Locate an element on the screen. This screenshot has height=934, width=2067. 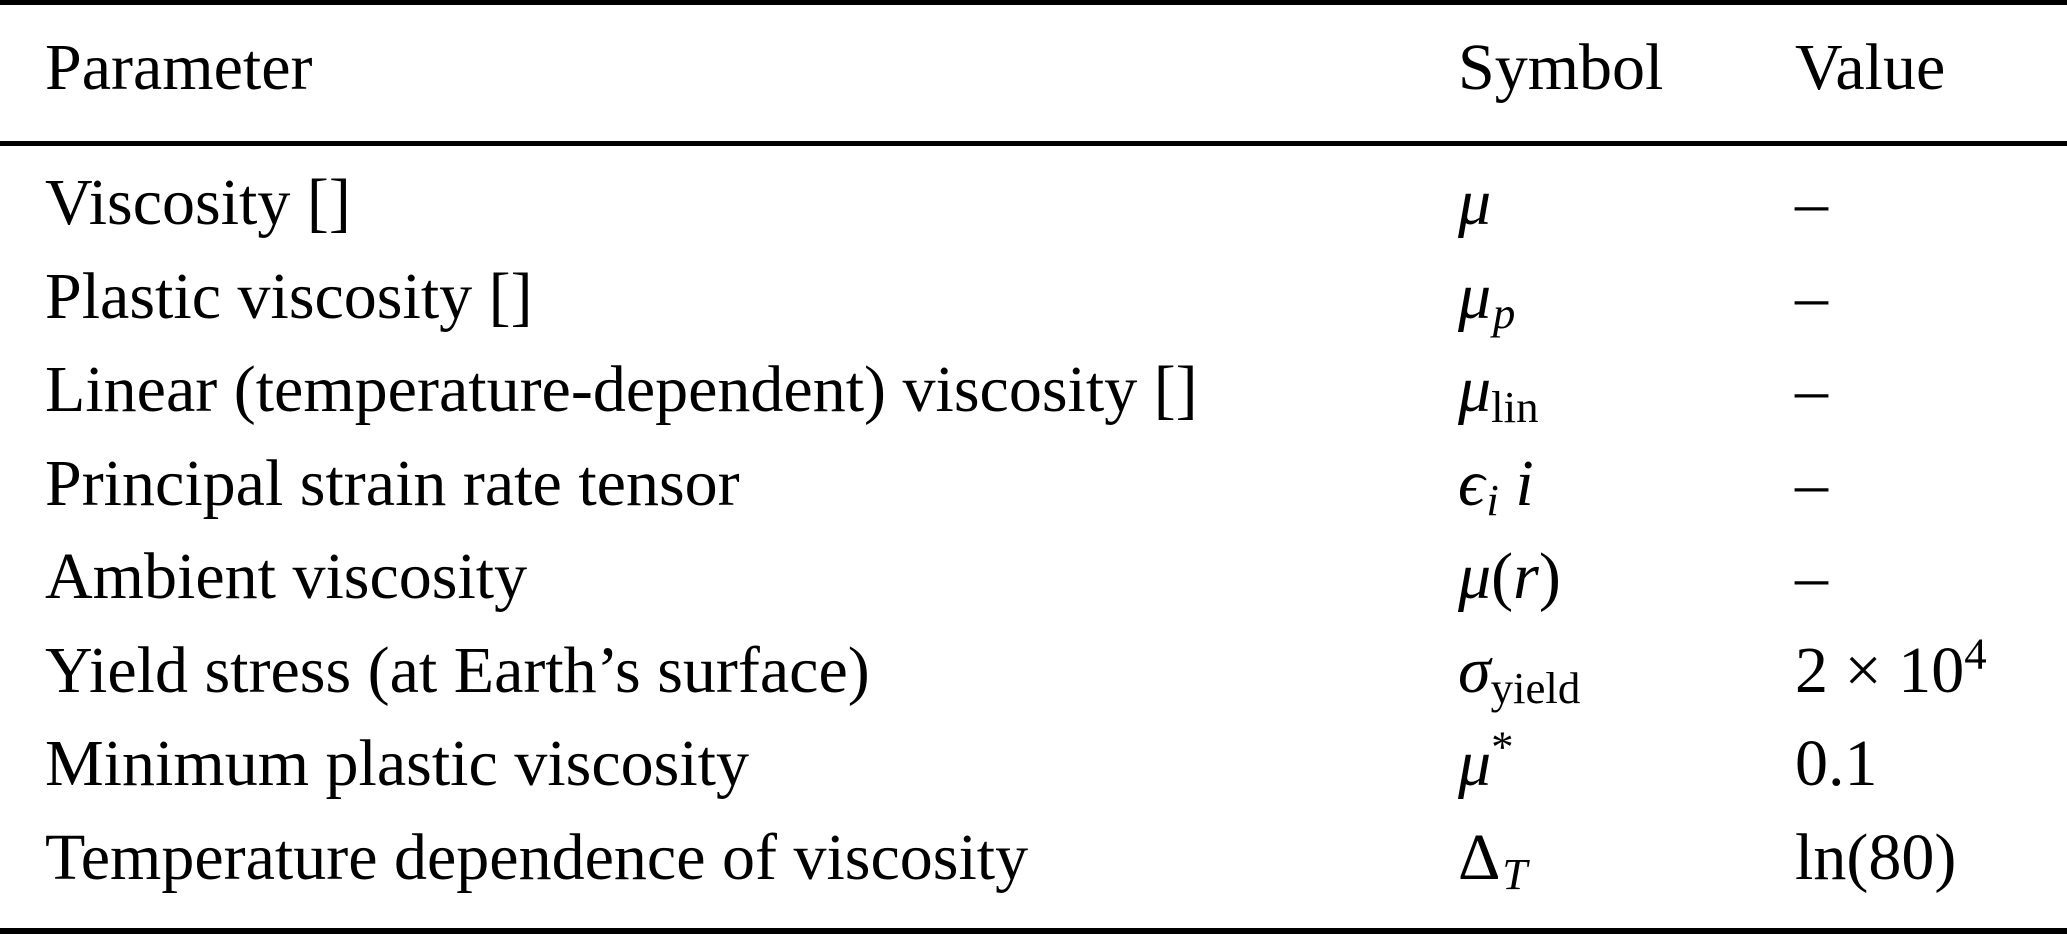
column-header-parameter: Parameter is located at coordinates (179, 67).